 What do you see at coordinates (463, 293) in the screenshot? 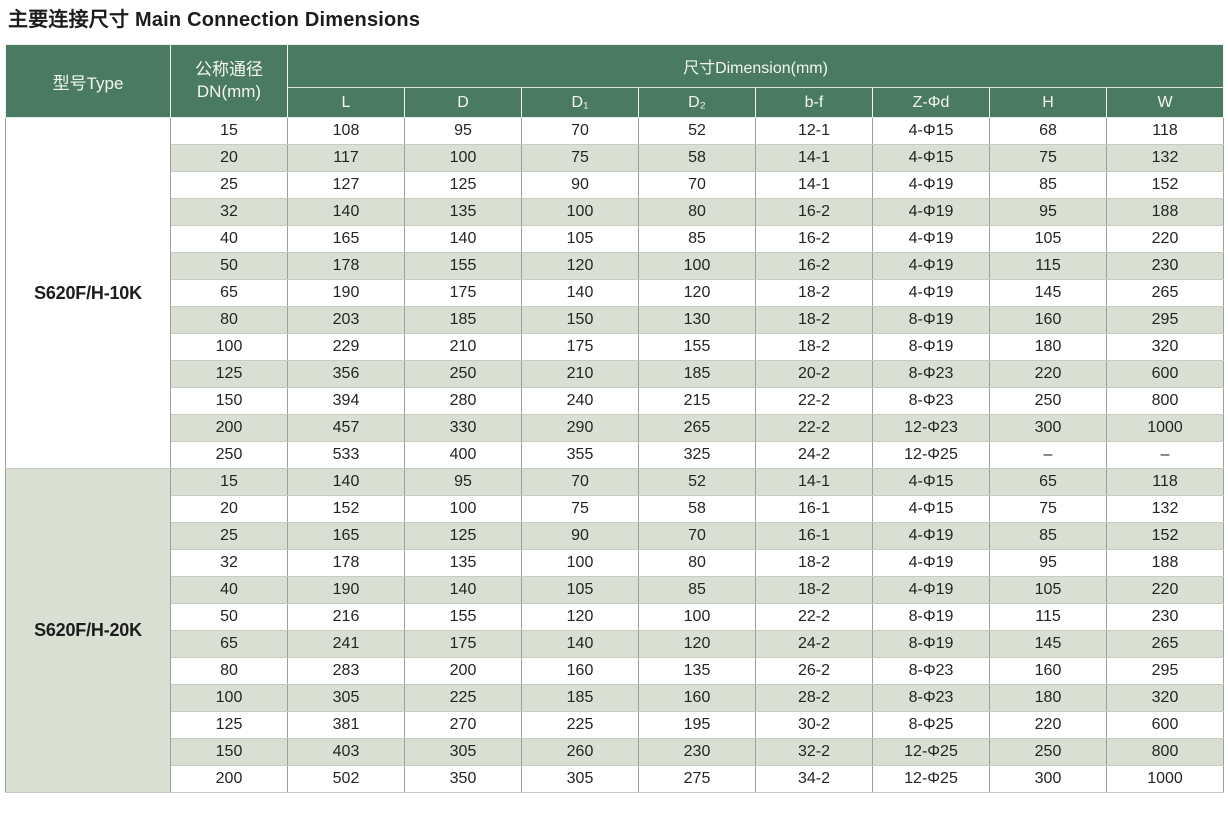
I see `value-cell: 175` at bounding box center [463, 293].